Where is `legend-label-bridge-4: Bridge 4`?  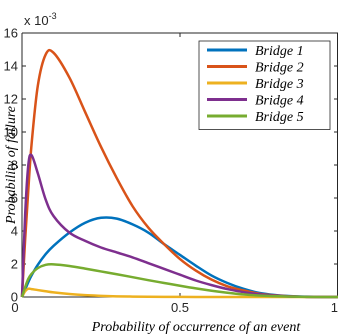
legend-label-bridge-4: Bridge 4 is located at coordinates (279, 101).